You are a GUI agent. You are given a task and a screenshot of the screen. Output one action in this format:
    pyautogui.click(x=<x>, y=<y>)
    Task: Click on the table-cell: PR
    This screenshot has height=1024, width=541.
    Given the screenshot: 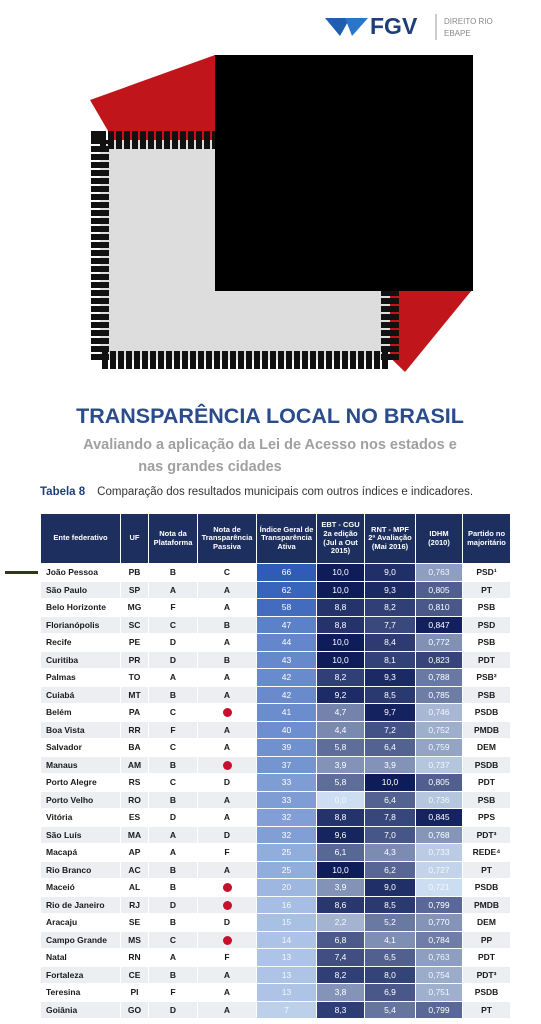 What is the action you would take?
    pyautogui.click(x=134, y=659)
    